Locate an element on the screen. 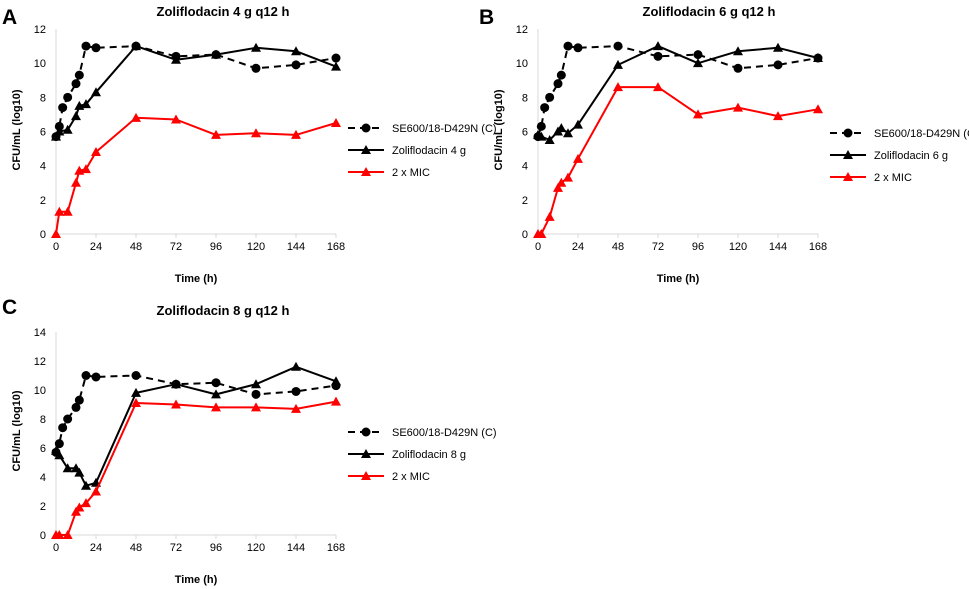  y-axis-label: CFU/mL (log10) is located at coordinates (17, 129).